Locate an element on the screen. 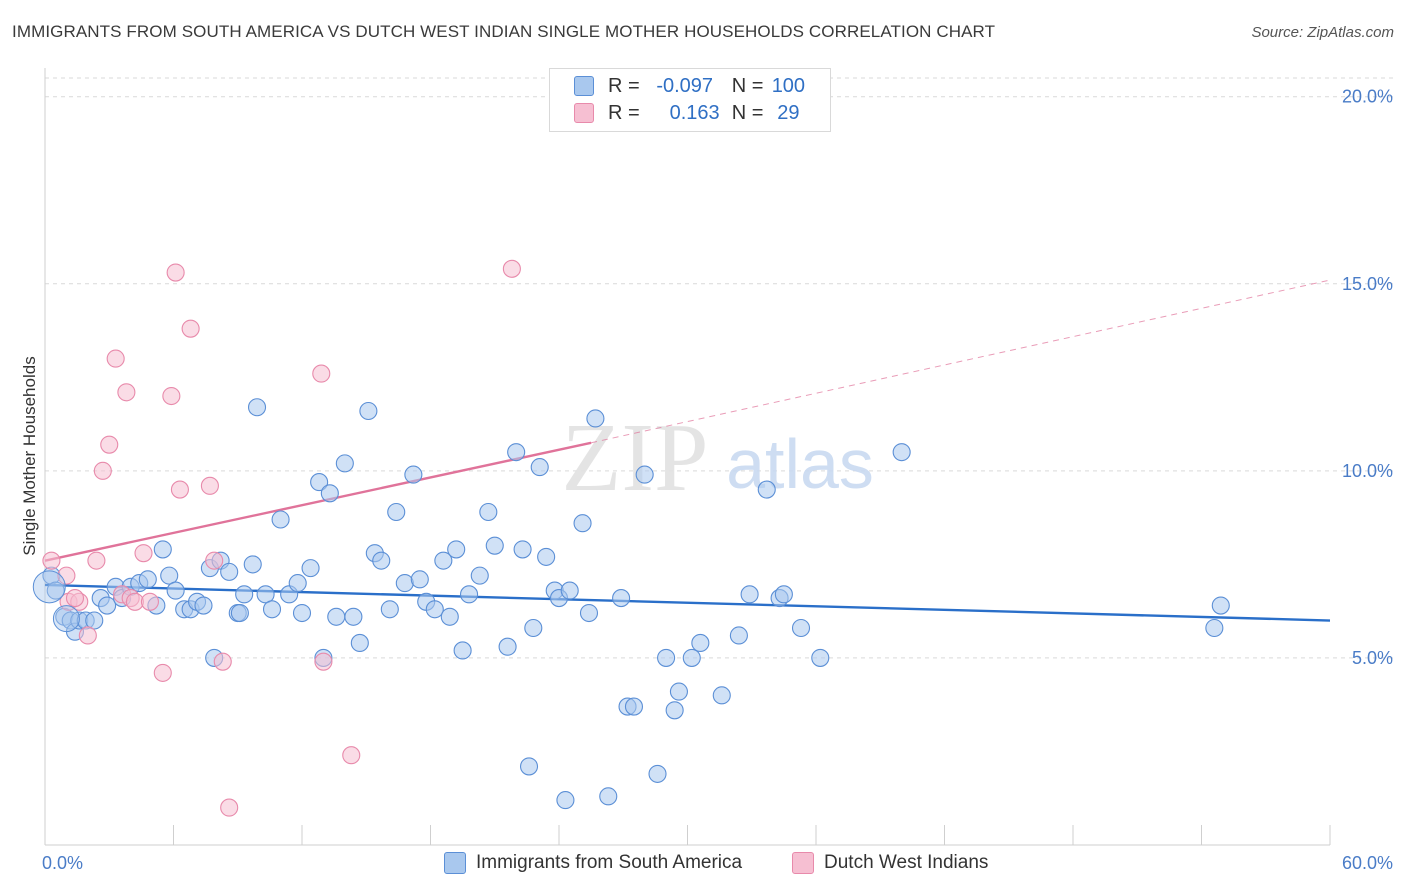 This screenshot has height=892, width=1406. watermark-zip: ZIP is located at coordinates (635, 458).